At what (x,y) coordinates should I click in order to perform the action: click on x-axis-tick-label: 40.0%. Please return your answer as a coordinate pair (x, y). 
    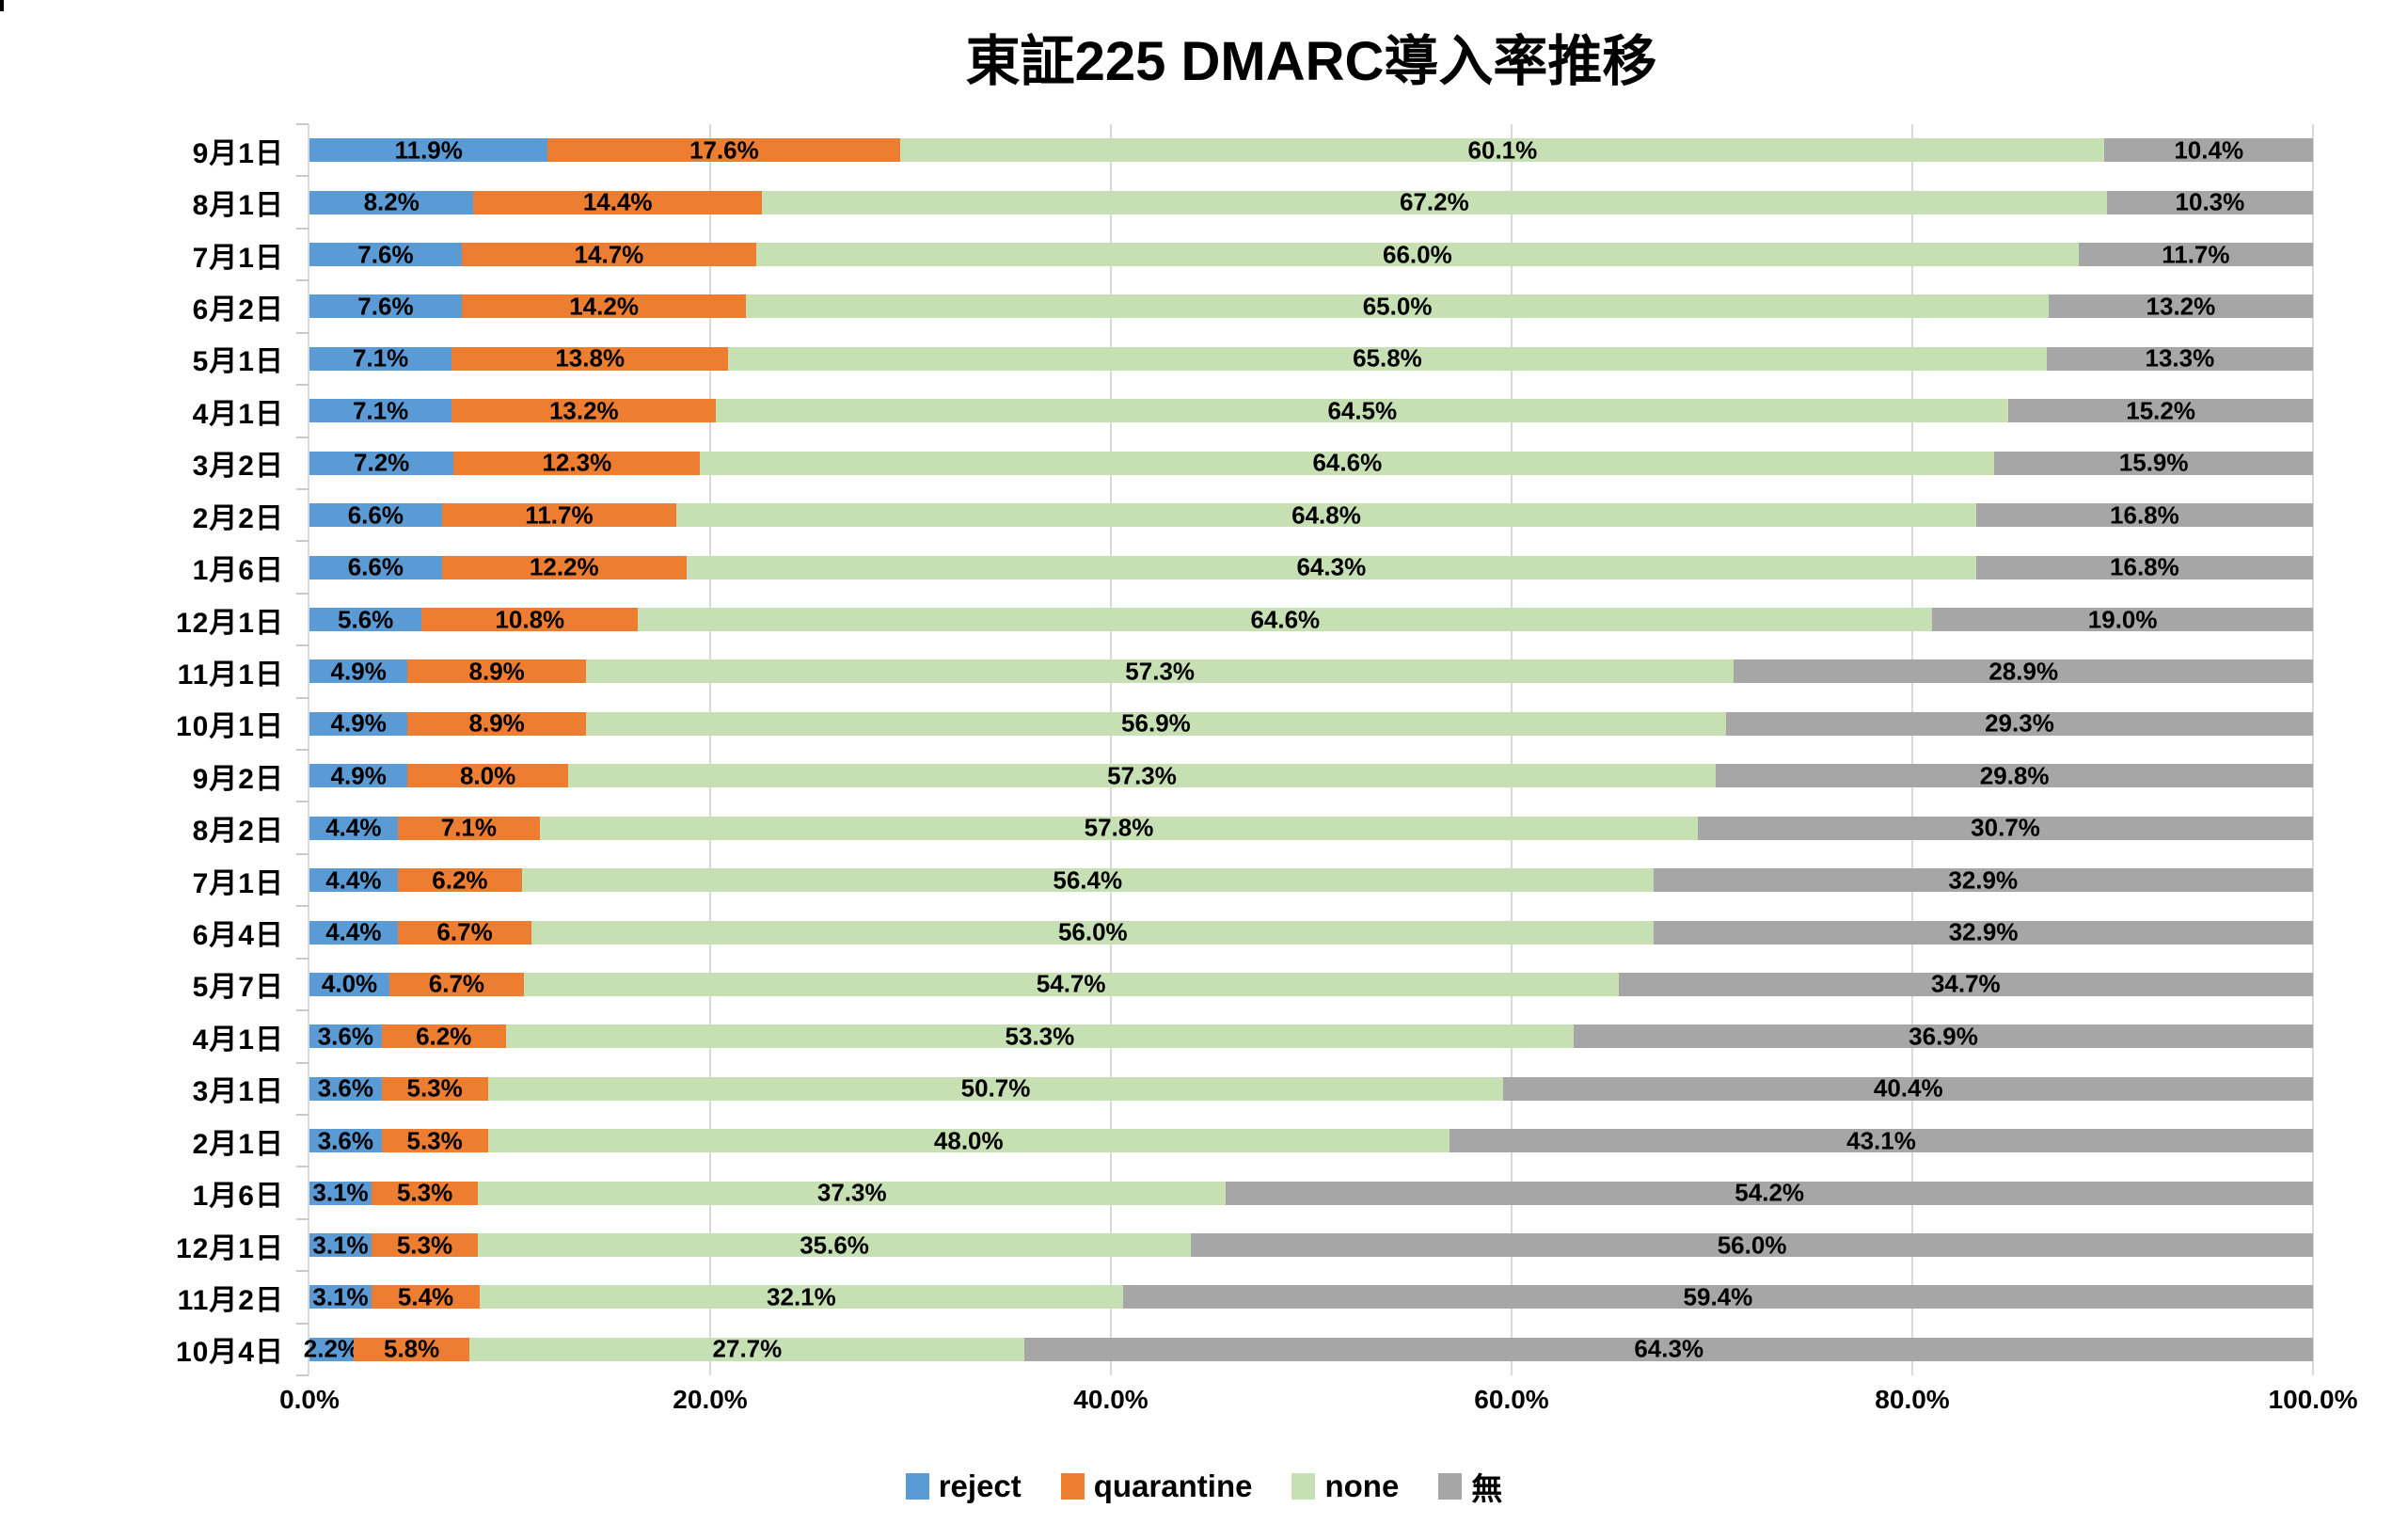
    Looking at the image, I should click on (1111, 1399).